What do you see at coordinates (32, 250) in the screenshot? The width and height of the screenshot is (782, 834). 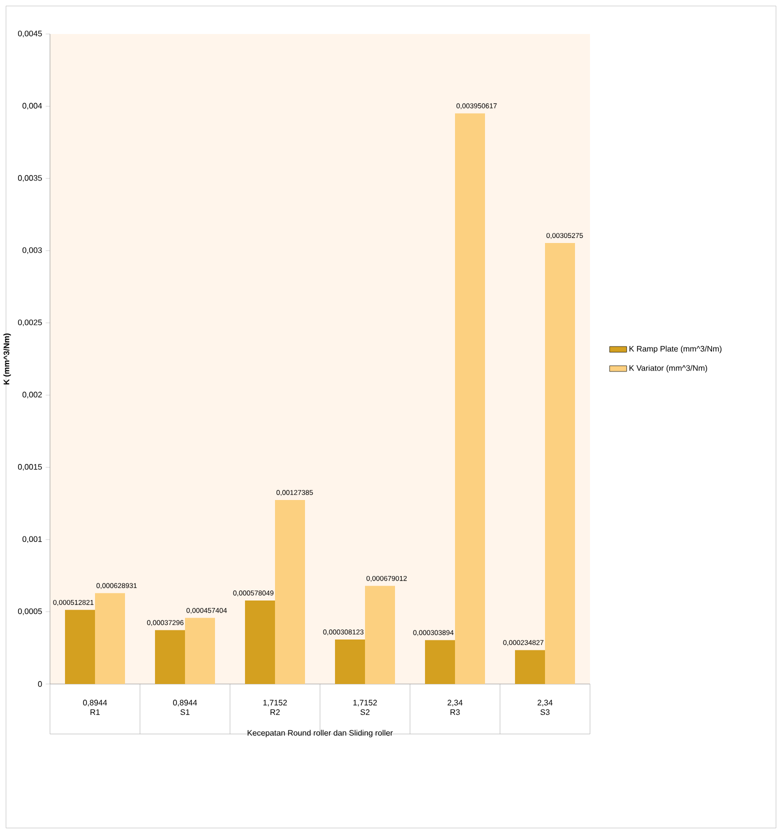 I see `y-tick-label: 0,003` at bounding box center [32, 250].